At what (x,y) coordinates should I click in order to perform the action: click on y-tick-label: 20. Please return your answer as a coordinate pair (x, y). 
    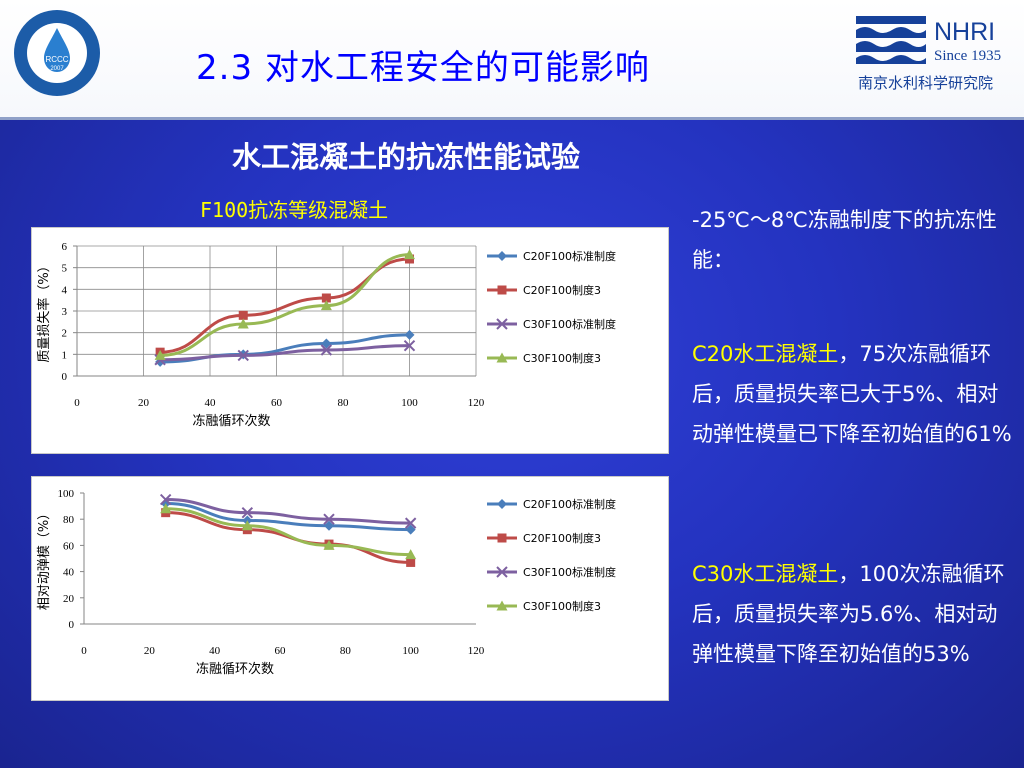
    Looking at the image, I should click on (69, 599).